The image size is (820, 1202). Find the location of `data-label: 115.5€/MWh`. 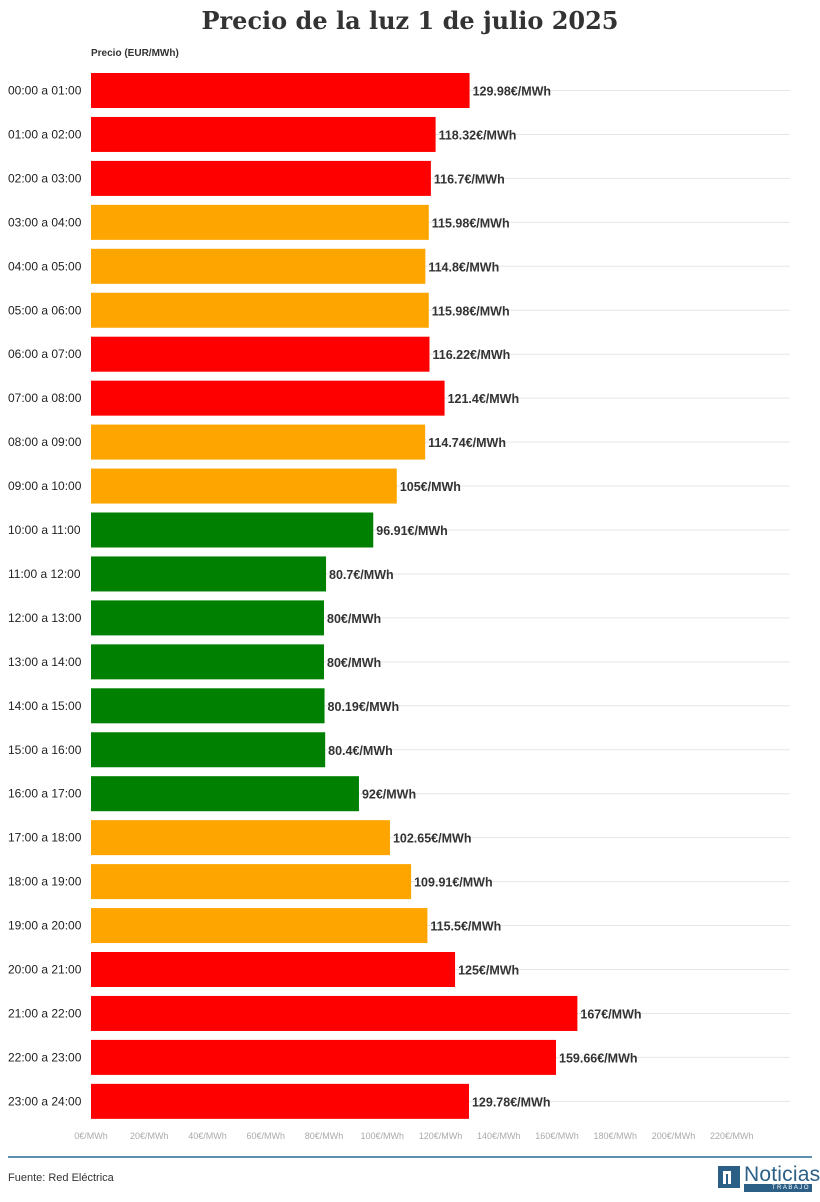

data-label: 115.5€/MWh is located at coordinates (465, 927).